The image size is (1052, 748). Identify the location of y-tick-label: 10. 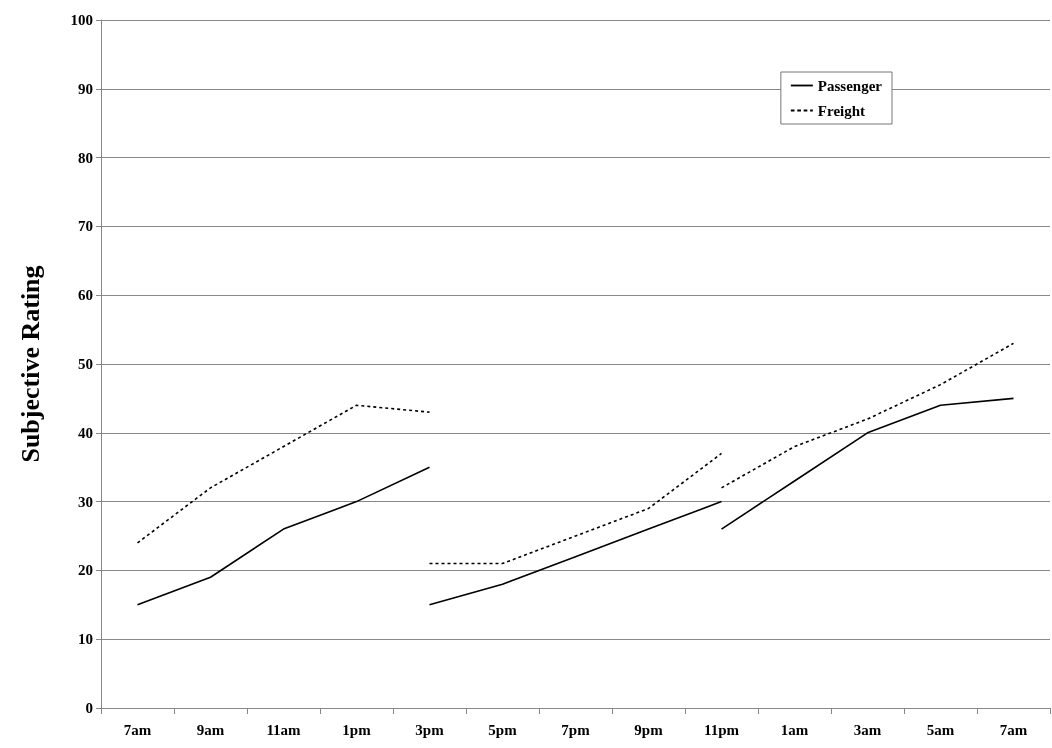
(85, 639).